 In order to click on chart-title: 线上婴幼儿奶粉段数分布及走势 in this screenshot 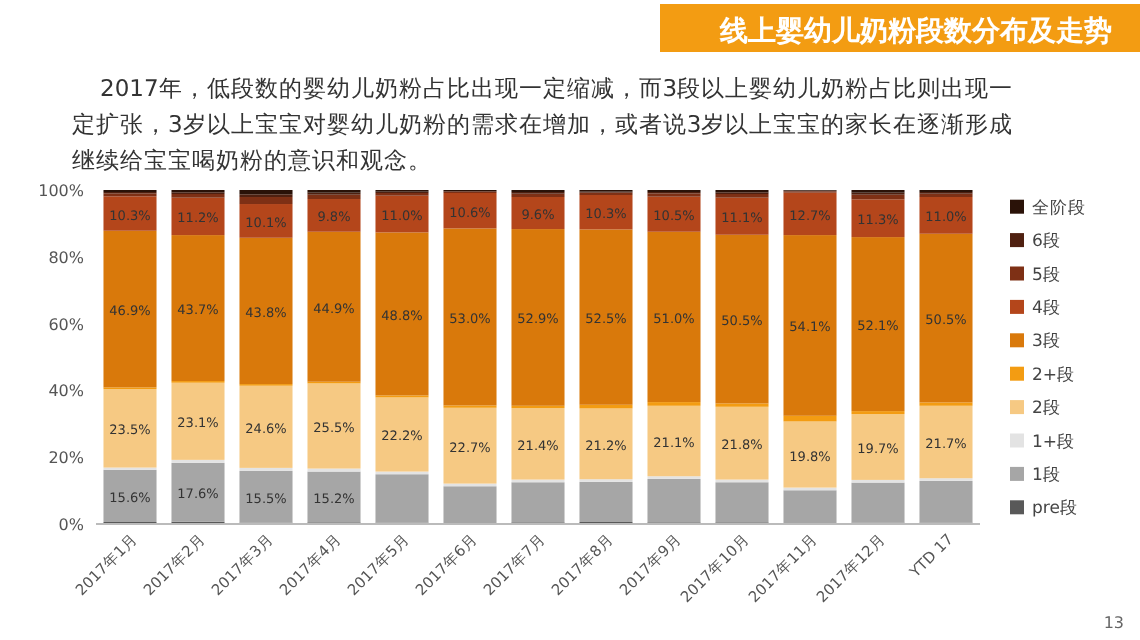, I will do `click(915, 32)`.